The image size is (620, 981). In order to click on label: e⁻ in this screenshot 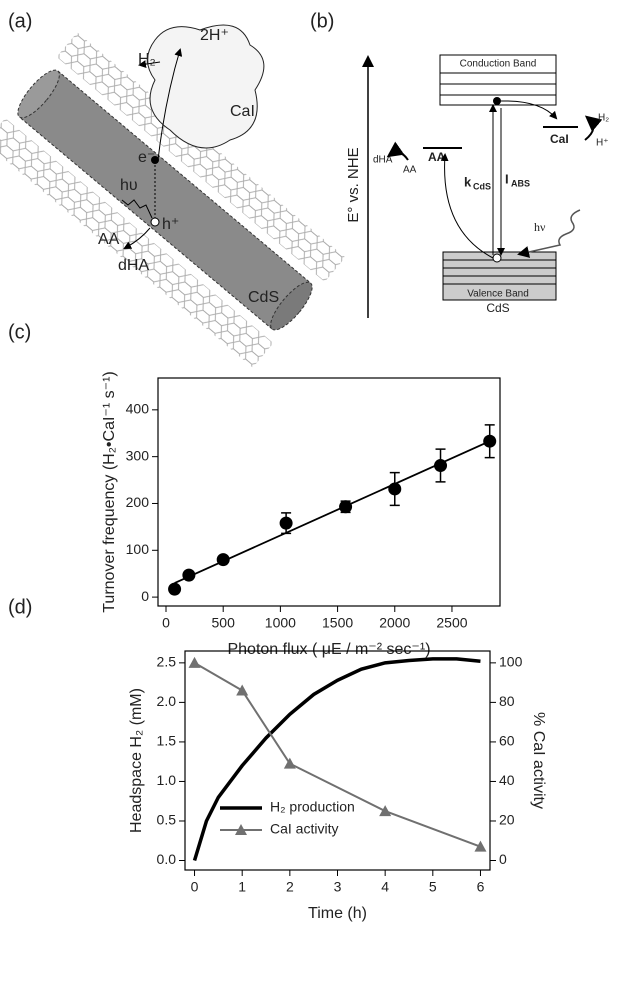, I will do `click(146, 157)`.